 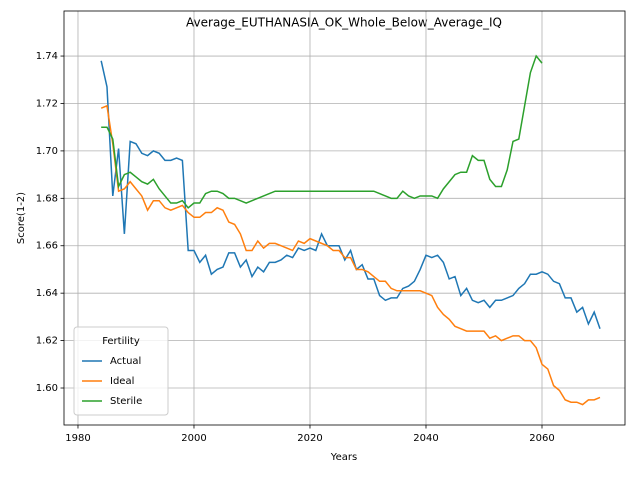 What do you see at coordinates (343, 457) in the screenshot?
I see `x-axis-label: Years` at bounding box center [343, 457].